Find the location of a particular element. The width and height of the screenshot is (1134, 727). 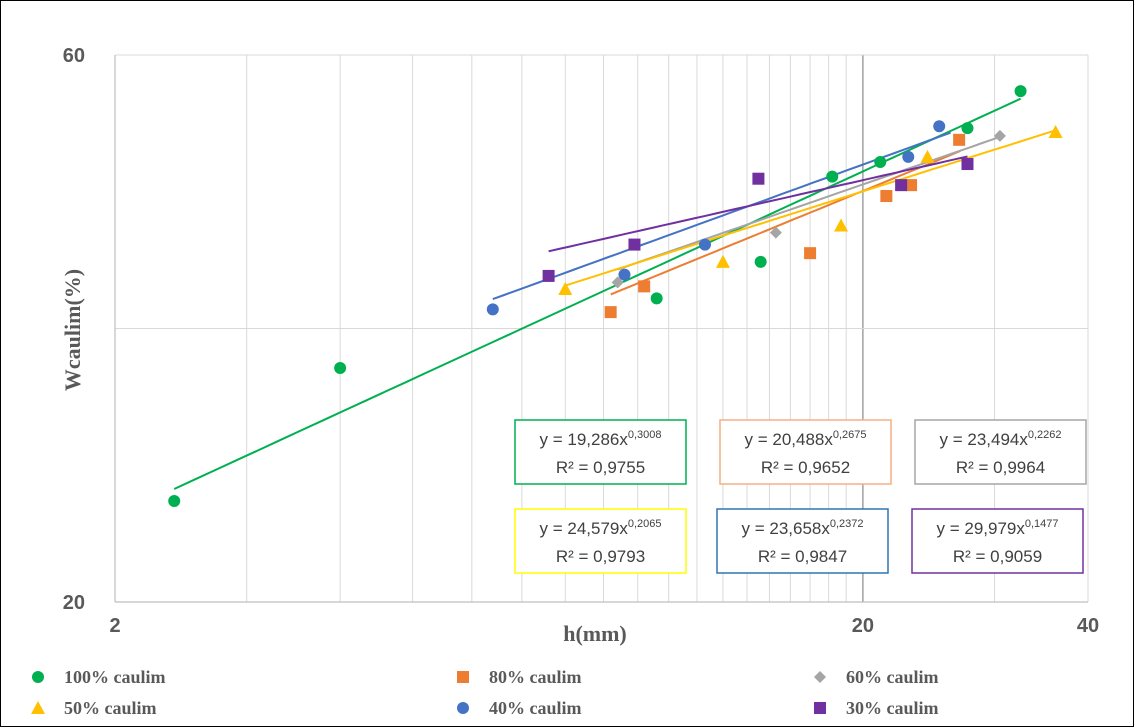

legend-item: 40% caulim is located at coordinates (519, 708).